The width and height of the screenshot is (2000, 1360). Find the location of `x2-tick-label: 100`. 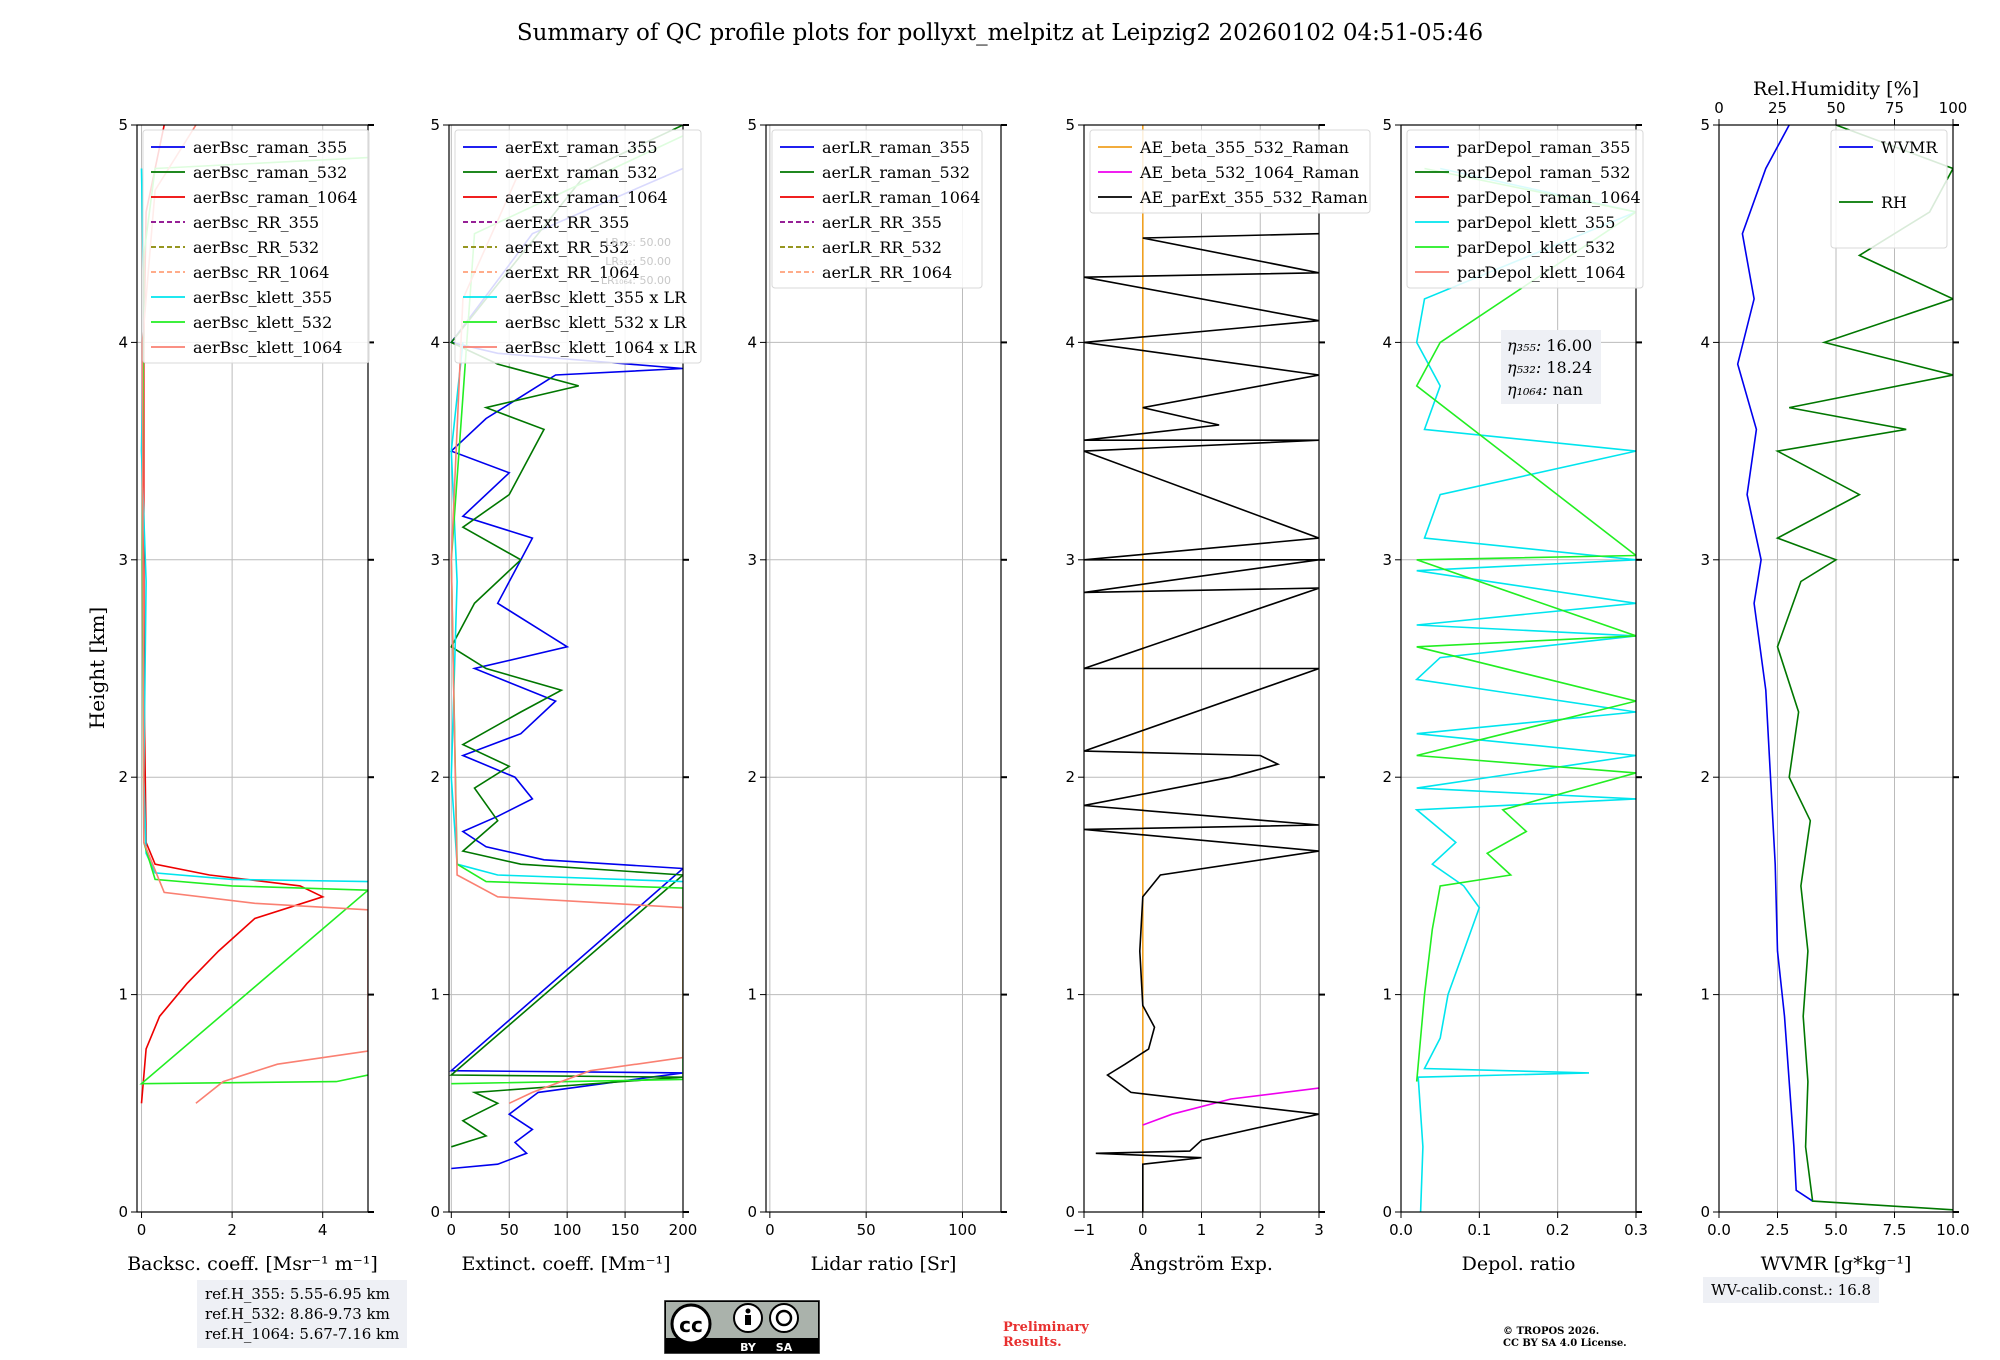

x2-tick-label: 100 is located at coordinates (1953, 108).